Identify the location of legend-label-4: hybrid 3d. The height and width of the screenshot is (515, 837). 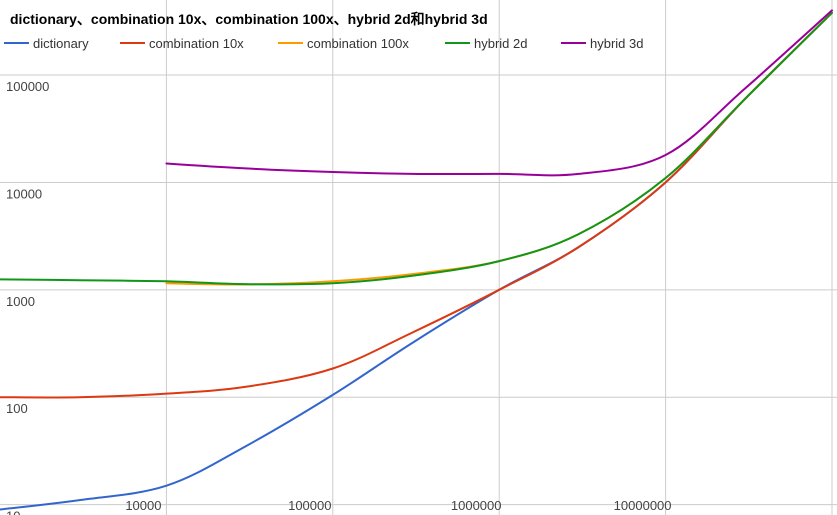
(616, 43).